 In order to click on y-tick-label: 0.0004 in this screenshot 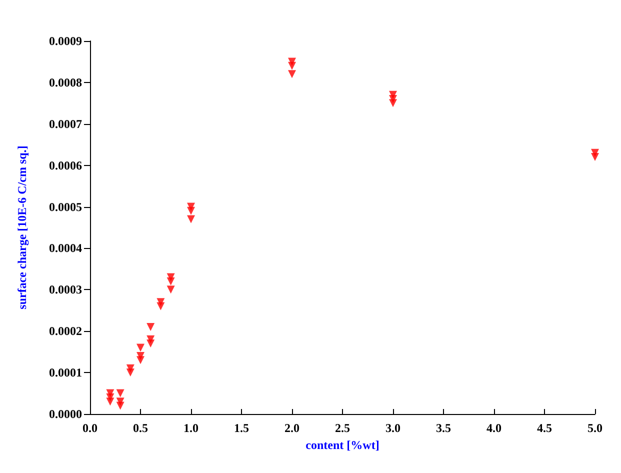, I will do `click(65, 248)`.